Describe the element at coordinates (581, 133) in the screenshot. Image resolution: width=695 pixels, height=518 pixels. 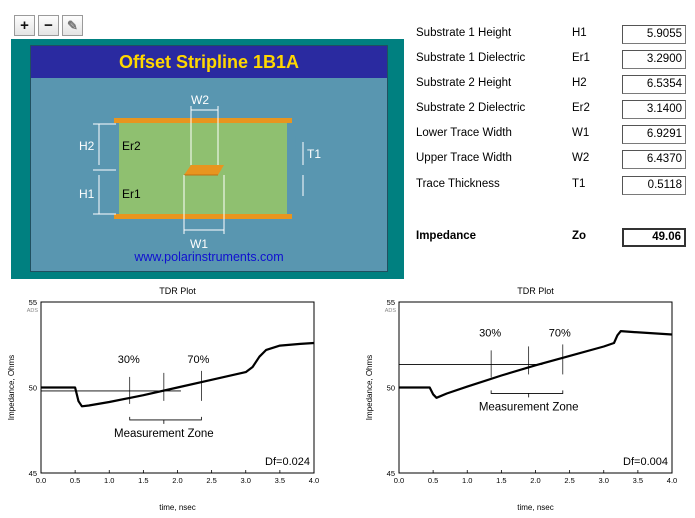
I see `param-symbol: W1` at that location.